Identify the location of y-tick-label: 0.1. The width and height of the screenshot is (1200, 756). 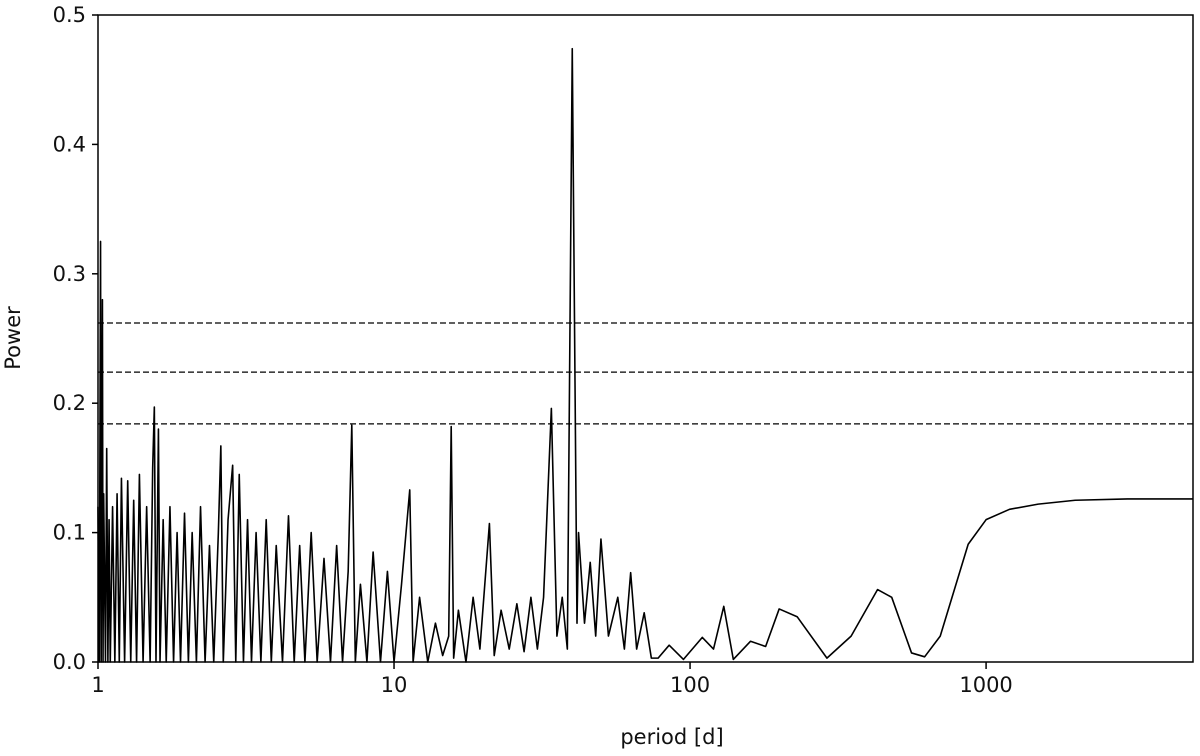
(69, 533).